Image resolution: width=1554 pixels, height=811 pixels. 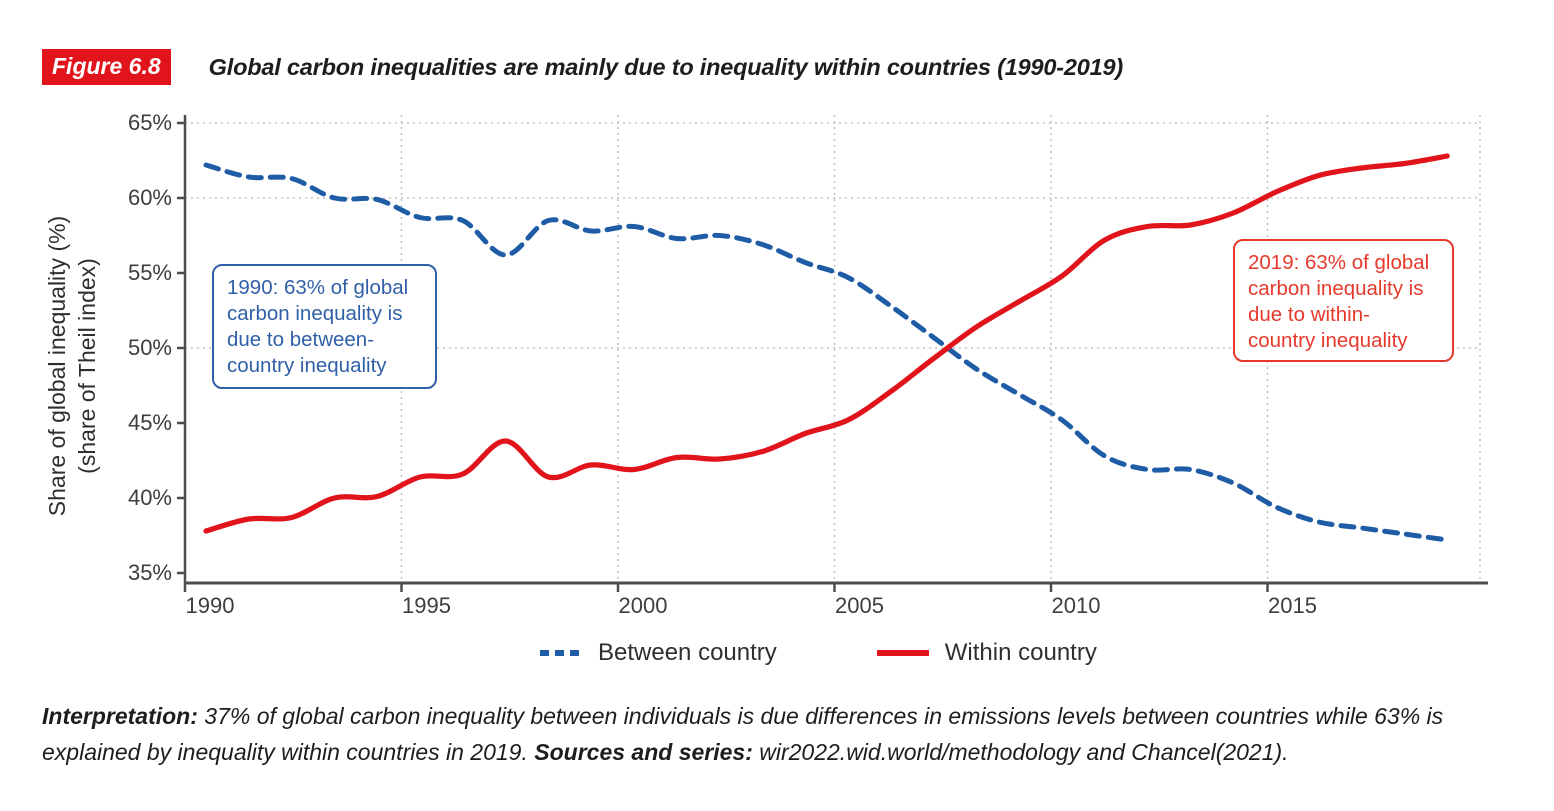 I want to click on legend: Between country Within country, so click(x=817, y=653).